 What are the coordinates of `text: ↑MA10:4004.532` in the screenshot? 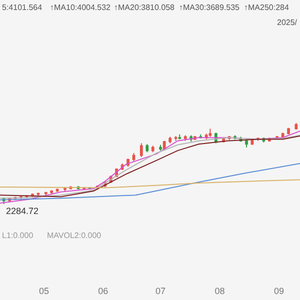 It's located at (81, 7).